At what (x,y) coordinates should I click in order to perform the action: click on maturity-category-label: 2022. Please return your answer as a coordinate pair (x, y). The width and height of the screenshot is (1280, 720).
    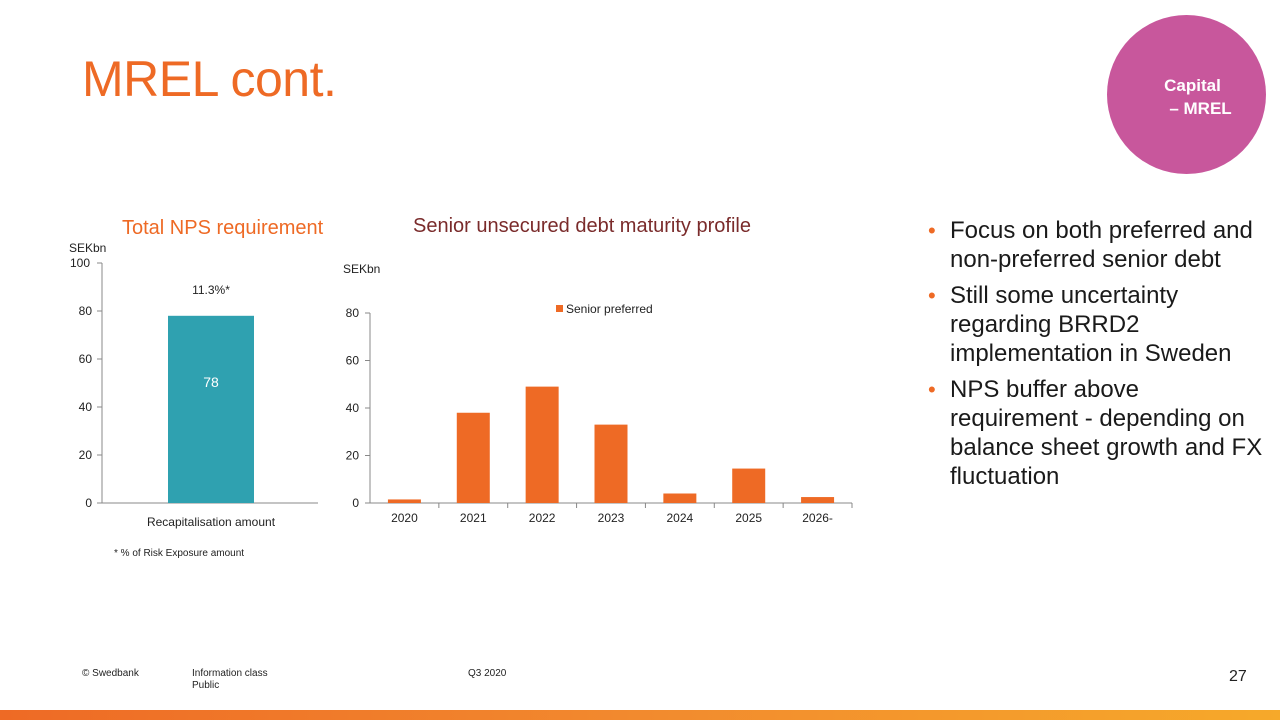
    Looking at the image, I should click on (542, 518).